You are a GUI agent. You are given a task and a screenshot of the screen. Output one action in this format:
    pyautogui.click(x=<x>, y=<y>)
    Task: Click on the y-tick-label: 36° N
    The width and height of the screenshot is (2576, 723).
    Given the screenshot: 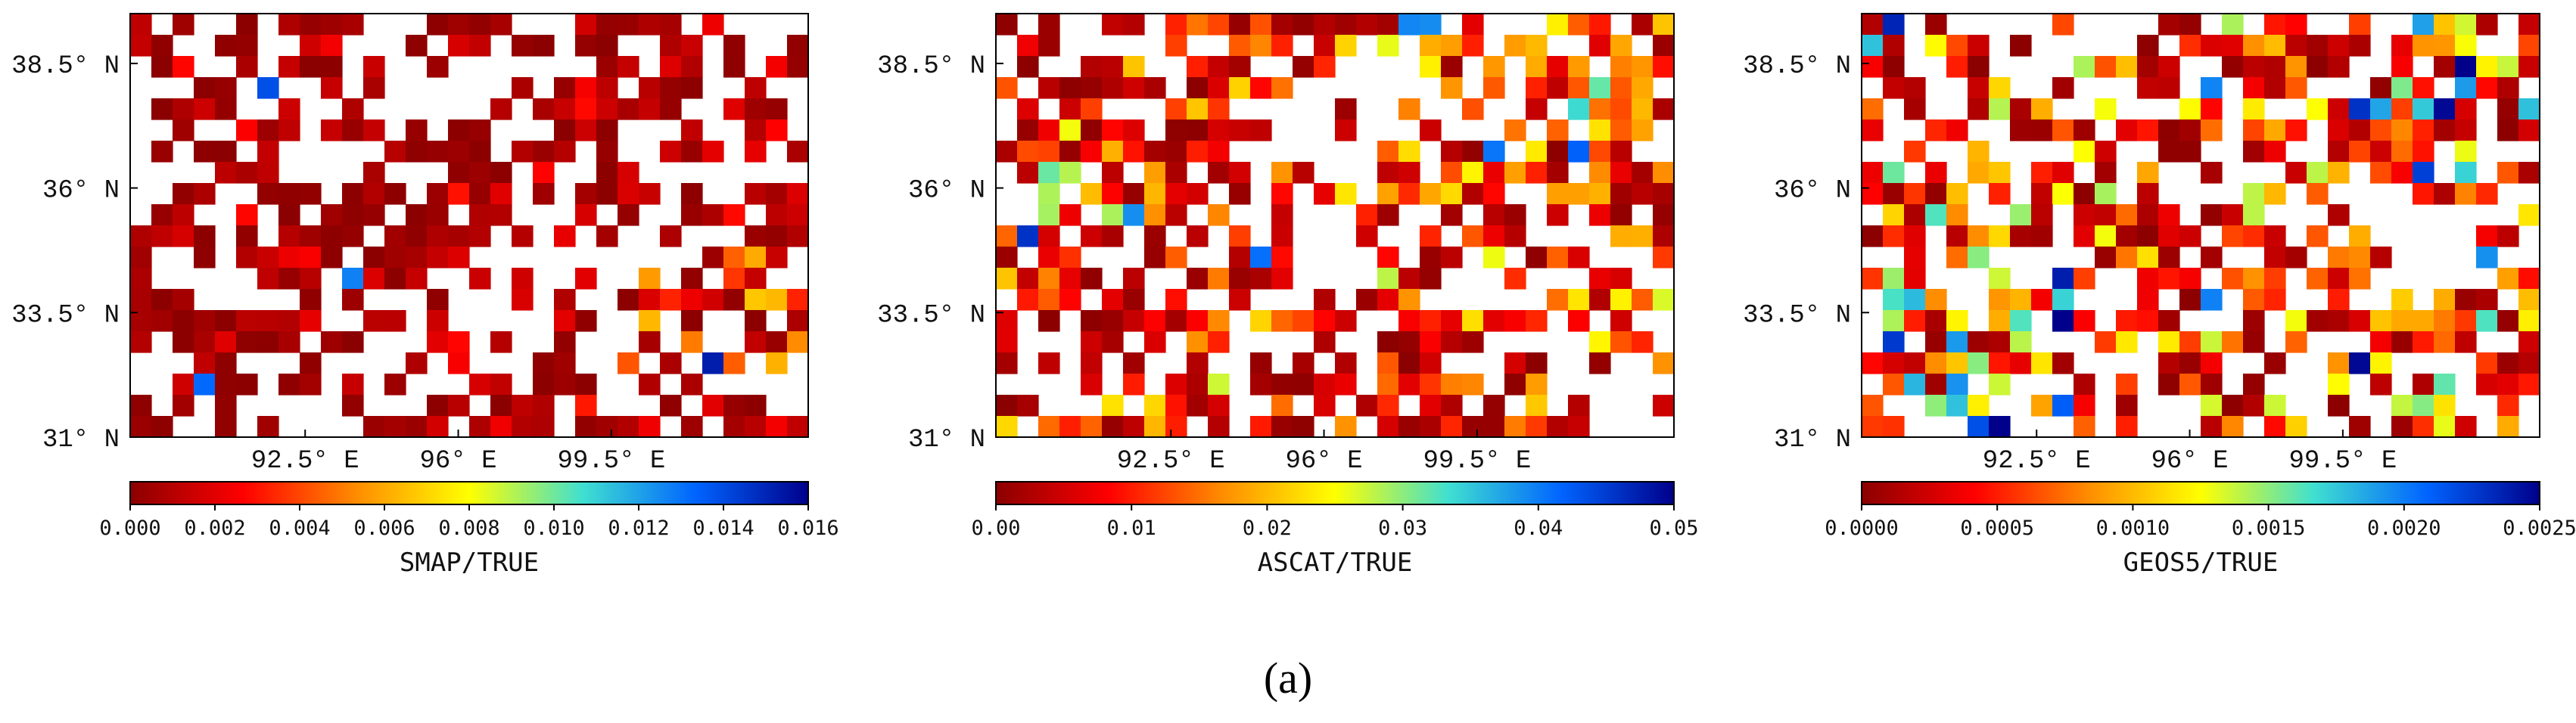 What is the action you would take?
    pyautogui.click(x=81, y=191)
    